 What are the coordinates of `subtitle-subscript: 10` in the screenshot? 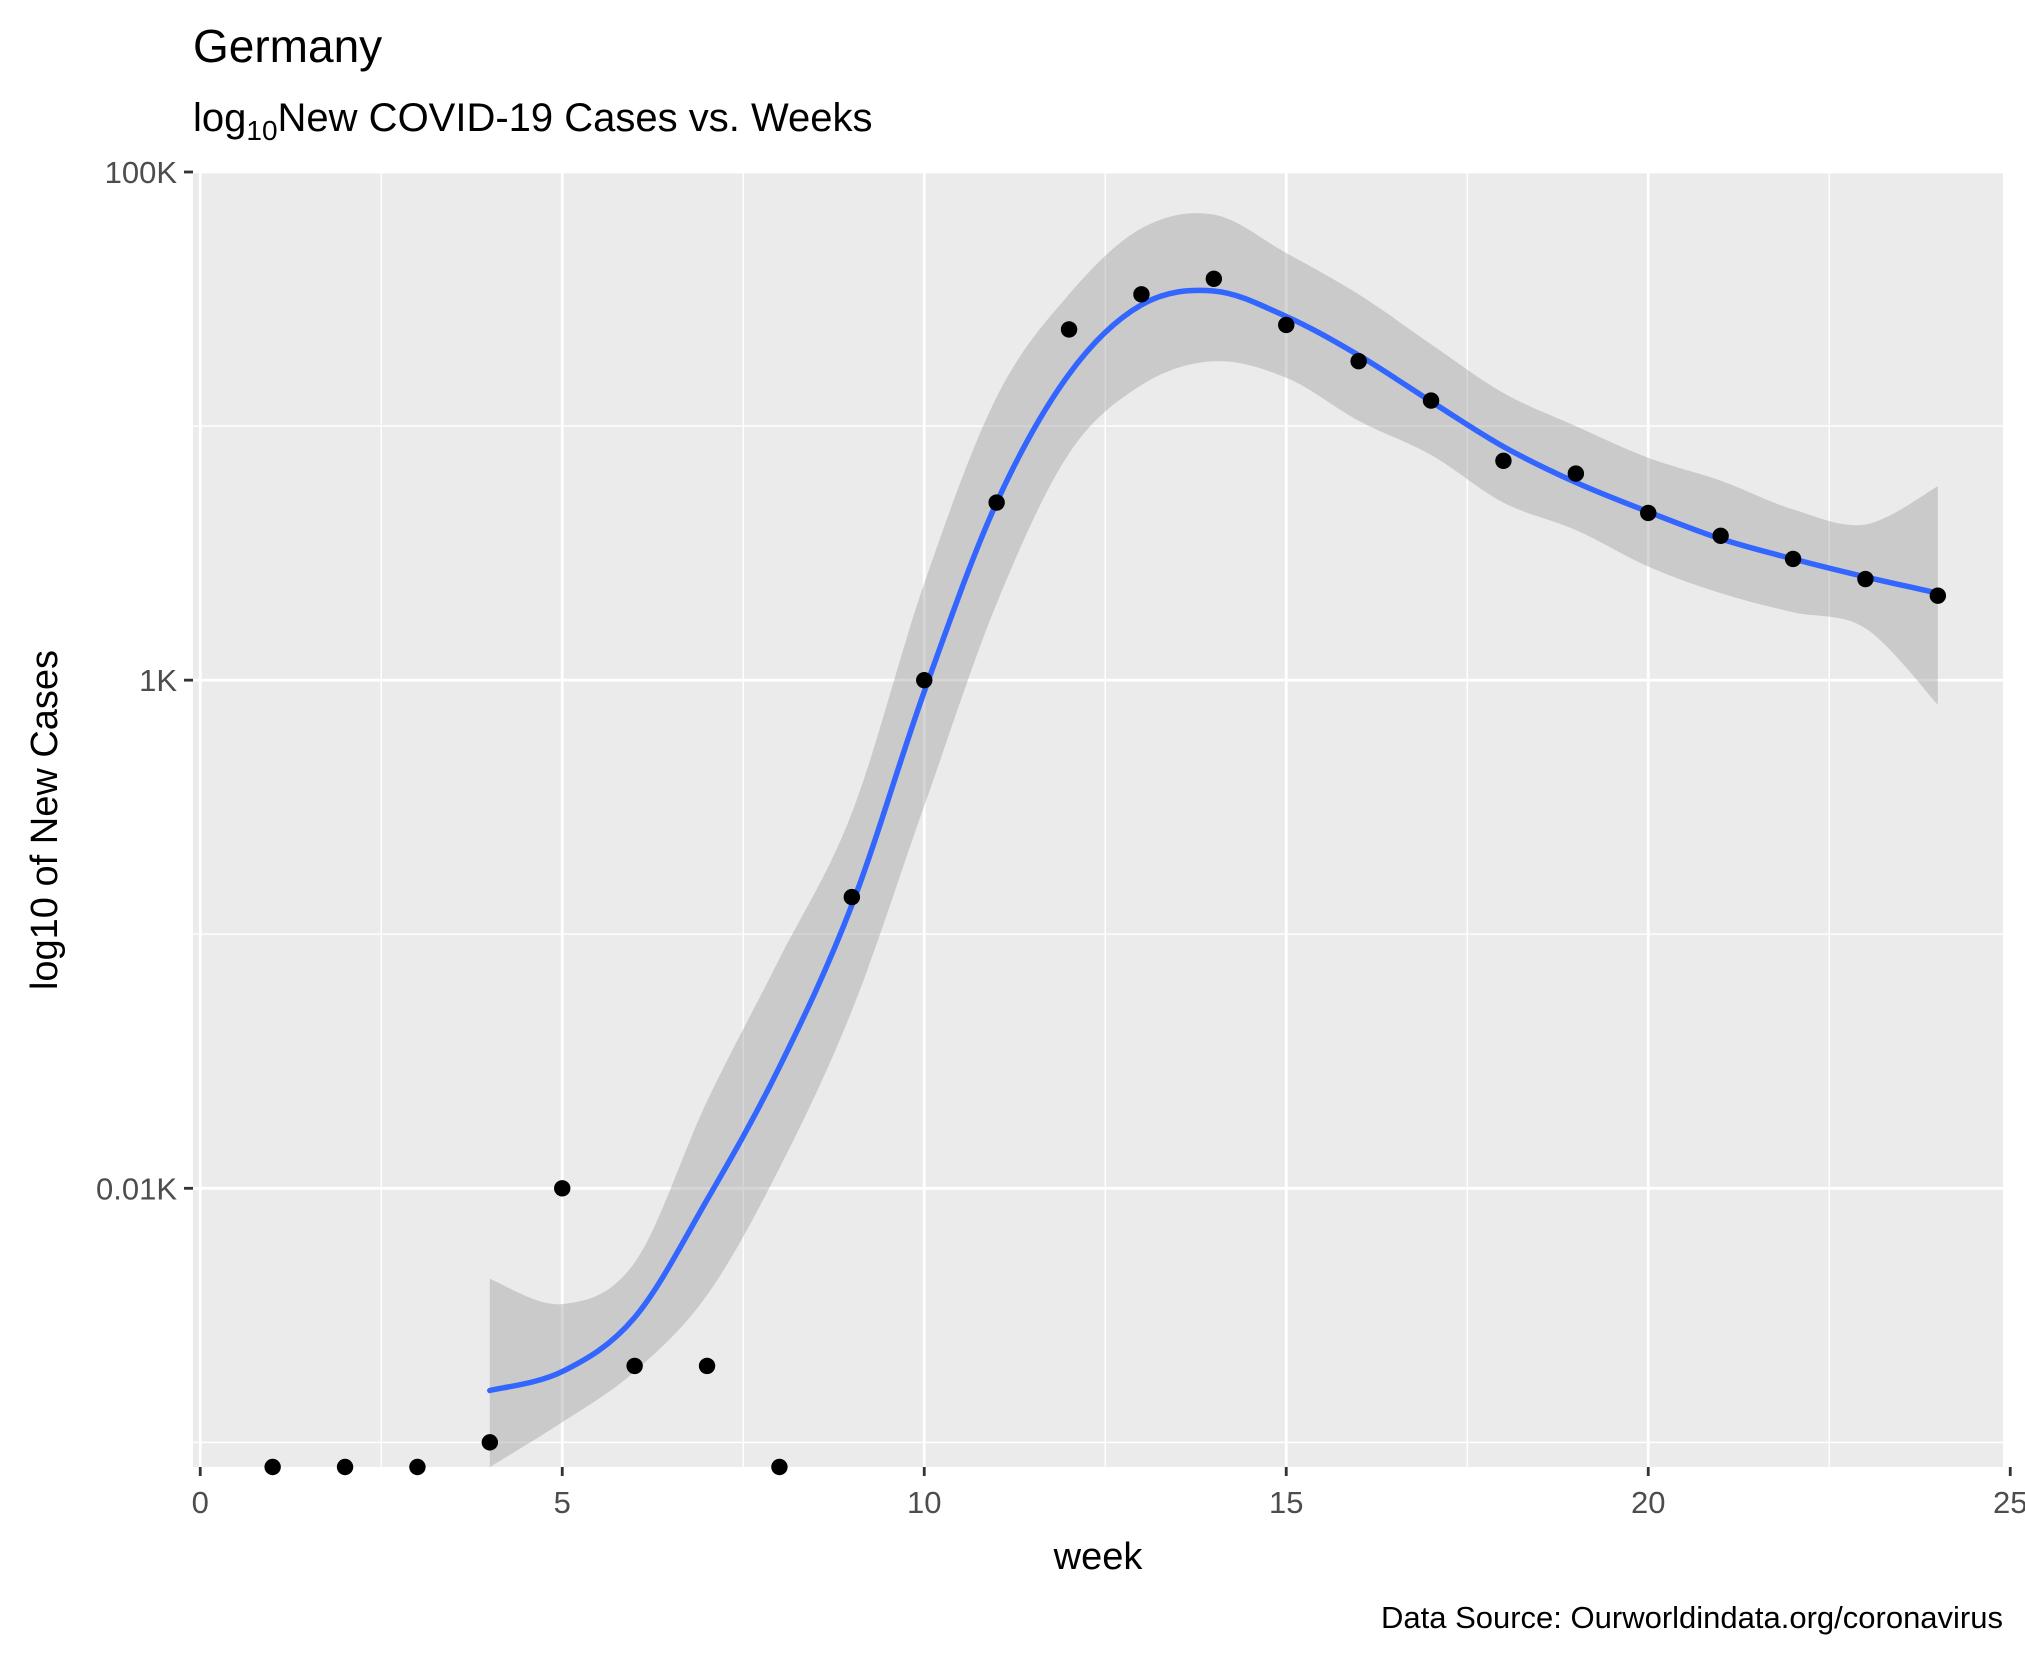 It's located at (261, 130).